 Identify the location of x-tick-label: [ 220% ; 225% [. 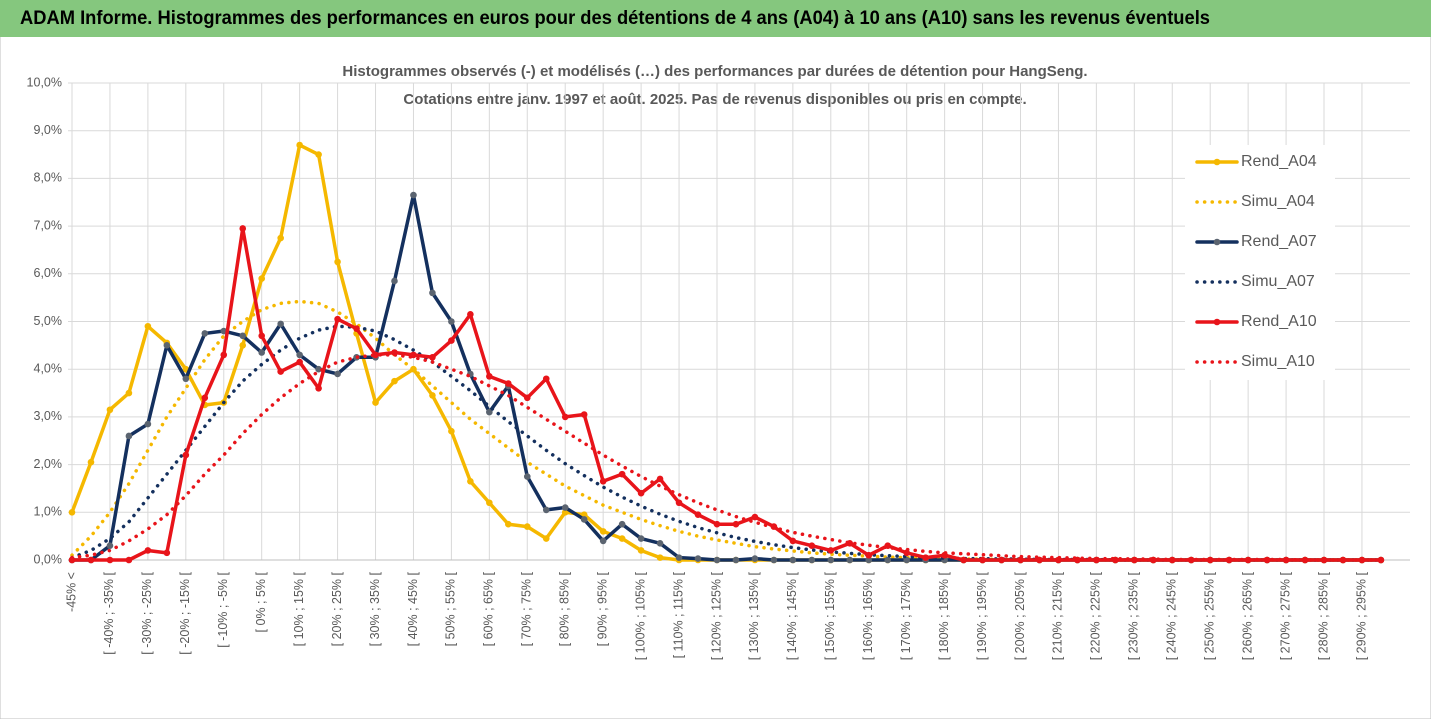
(1096, 615).